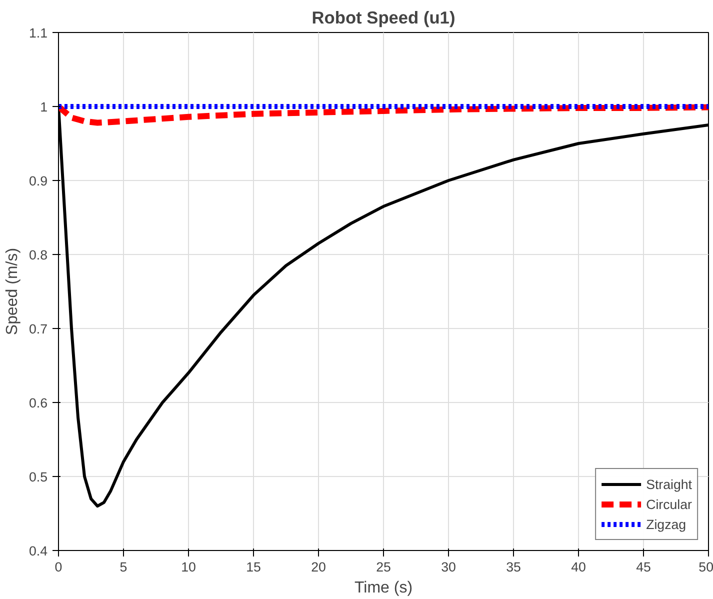  What do you see at coordinates (188, 567) in the screenshot?
I see `x-tick-label: 10` at bounding box center [188, 567].